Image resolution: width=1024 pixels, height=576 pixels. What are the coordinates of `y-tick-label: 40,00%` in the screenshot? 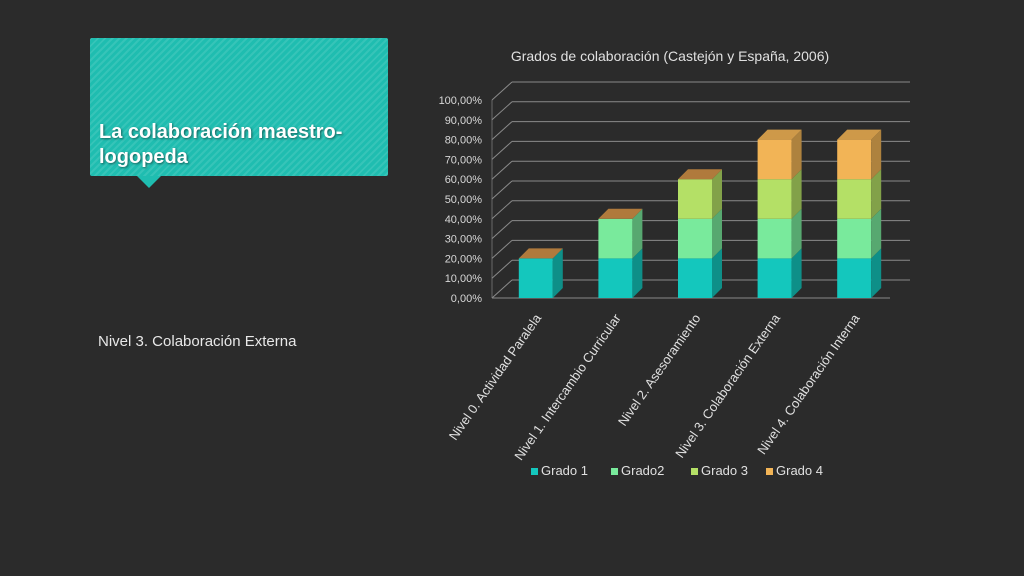 It's located at (464, 220).